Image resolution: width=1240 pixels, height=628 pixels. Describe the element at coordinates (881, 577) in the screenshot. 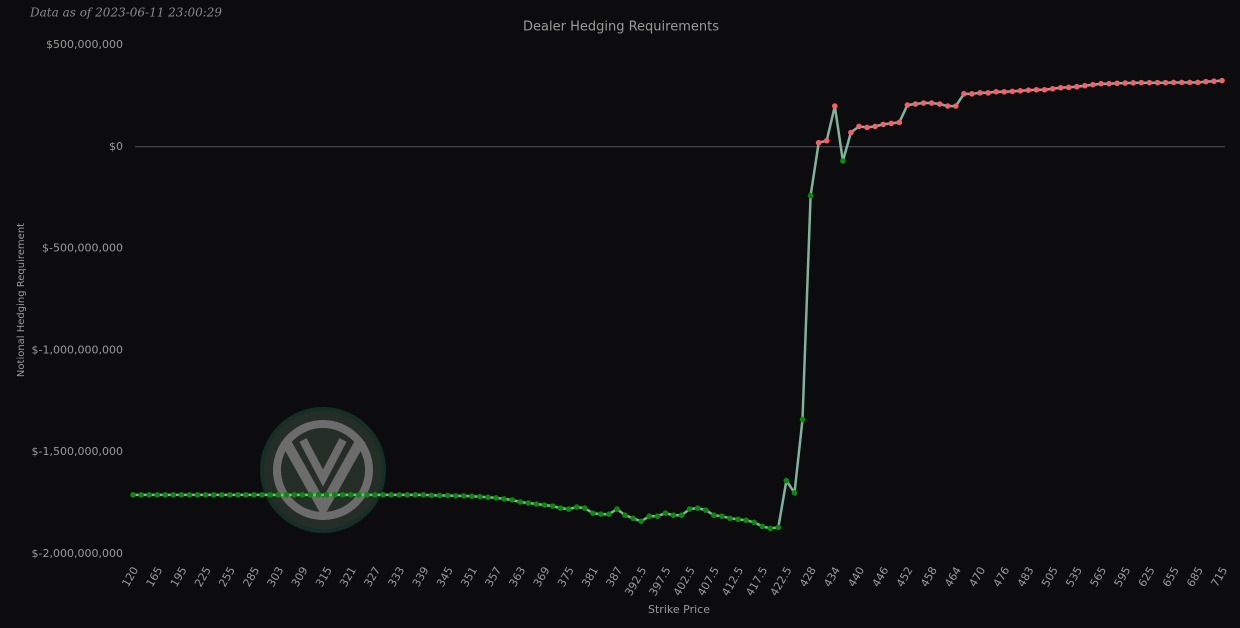

I see `x-tick-label: 446` at that location.